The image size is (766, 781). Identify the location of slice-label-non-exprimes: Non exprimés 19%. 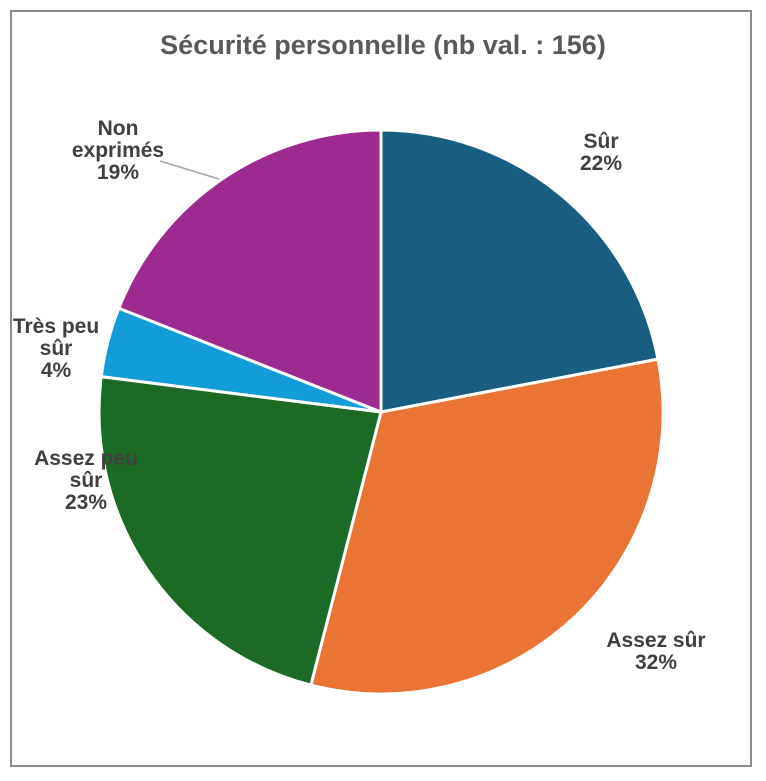
(118, 150).